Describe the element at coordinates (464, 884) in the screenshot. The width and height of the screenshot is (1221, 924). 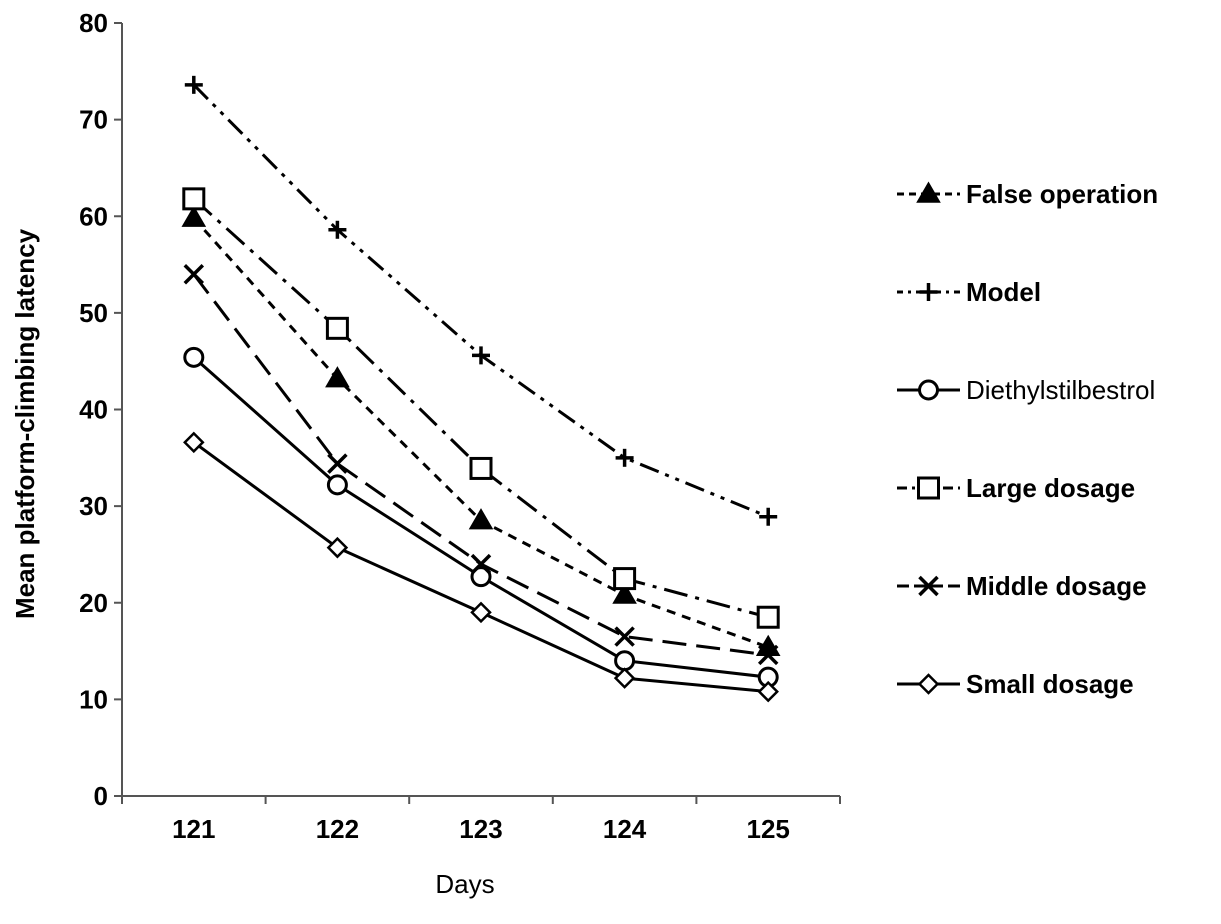
I see `x-axis-title: Days` at that location.